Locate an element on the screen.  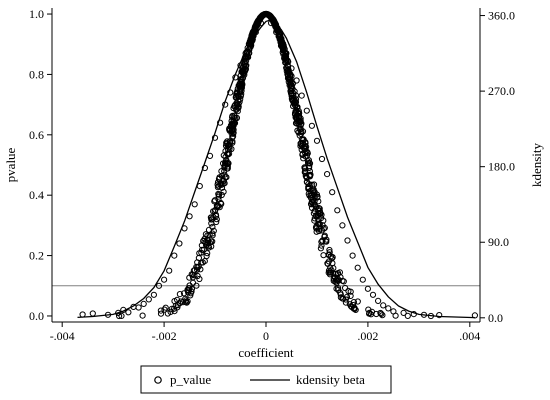
y2-axis-title: kdensity is located at coordinates (536, 164).